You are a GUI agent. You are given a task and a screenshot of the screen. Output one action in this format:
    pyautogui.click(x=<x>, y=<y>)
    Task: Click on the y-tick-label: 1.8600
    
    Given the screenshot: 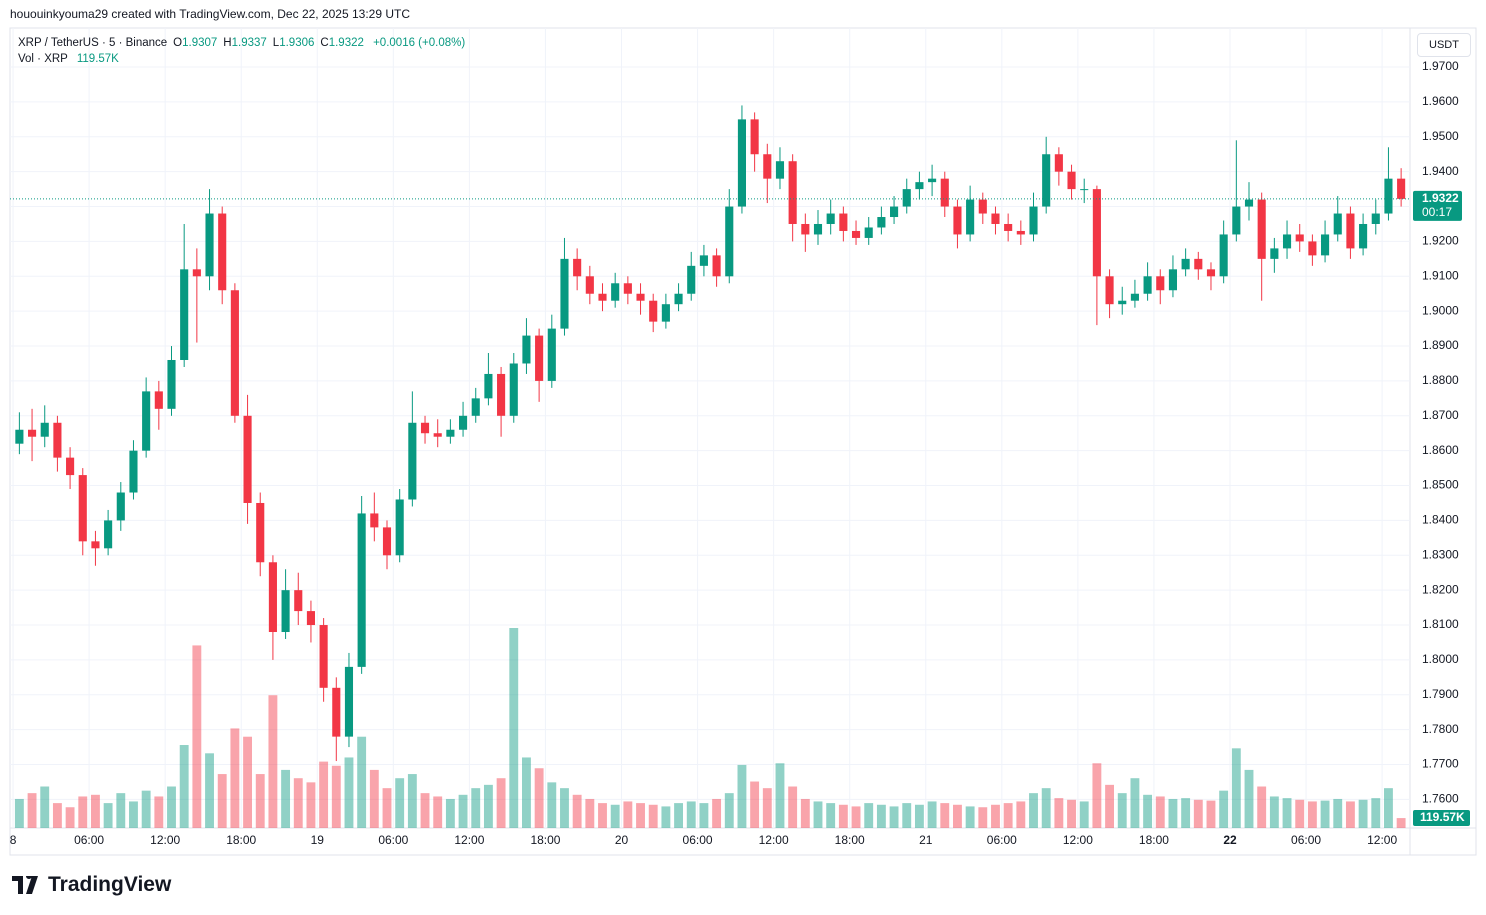 What is the action you would take?
    pyautogui.click(x=1440, y=450)
    